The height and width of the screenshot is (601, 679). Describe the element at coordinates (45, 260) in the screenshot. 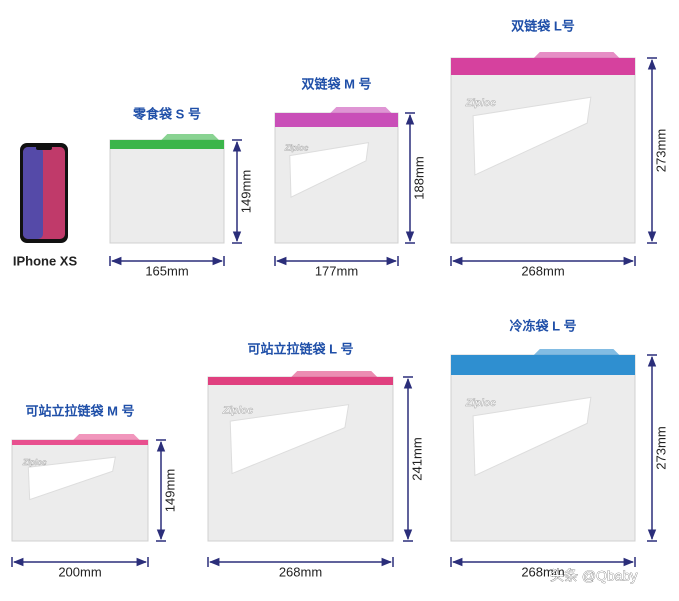

I see `phone-label: IPhone XS` at that location.